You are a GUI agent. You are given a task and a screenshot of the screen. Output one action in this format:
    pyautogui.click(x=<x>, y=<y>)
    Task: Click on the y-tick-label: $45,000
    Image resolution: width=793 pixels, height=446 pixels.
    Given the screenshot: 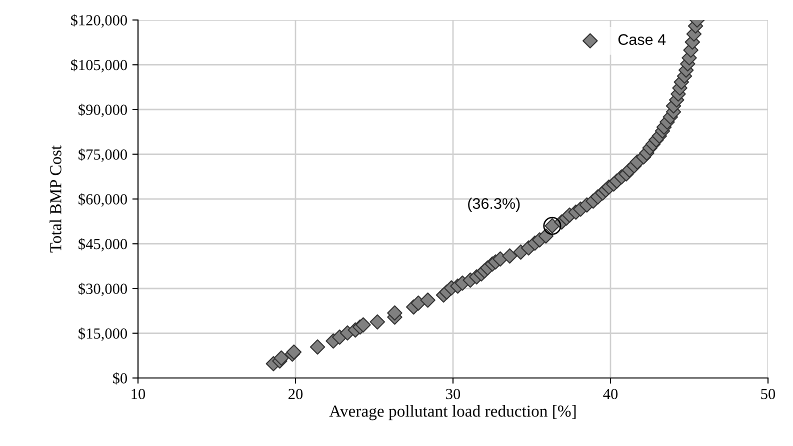 What is the action you would take?
    pyautogui.click(x=102, y=245)
    